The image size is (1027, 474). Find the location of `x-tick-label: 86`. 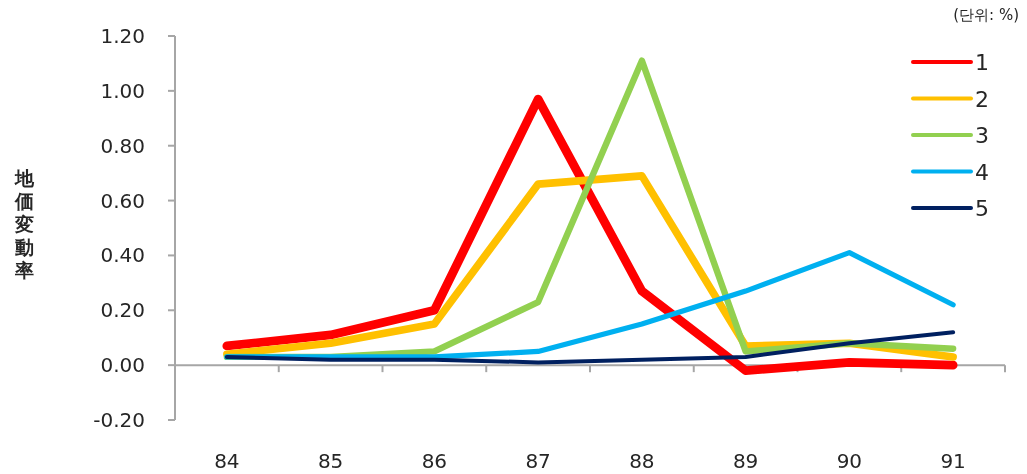

x-tick-label: 86 is located at coordinates (434, 461).